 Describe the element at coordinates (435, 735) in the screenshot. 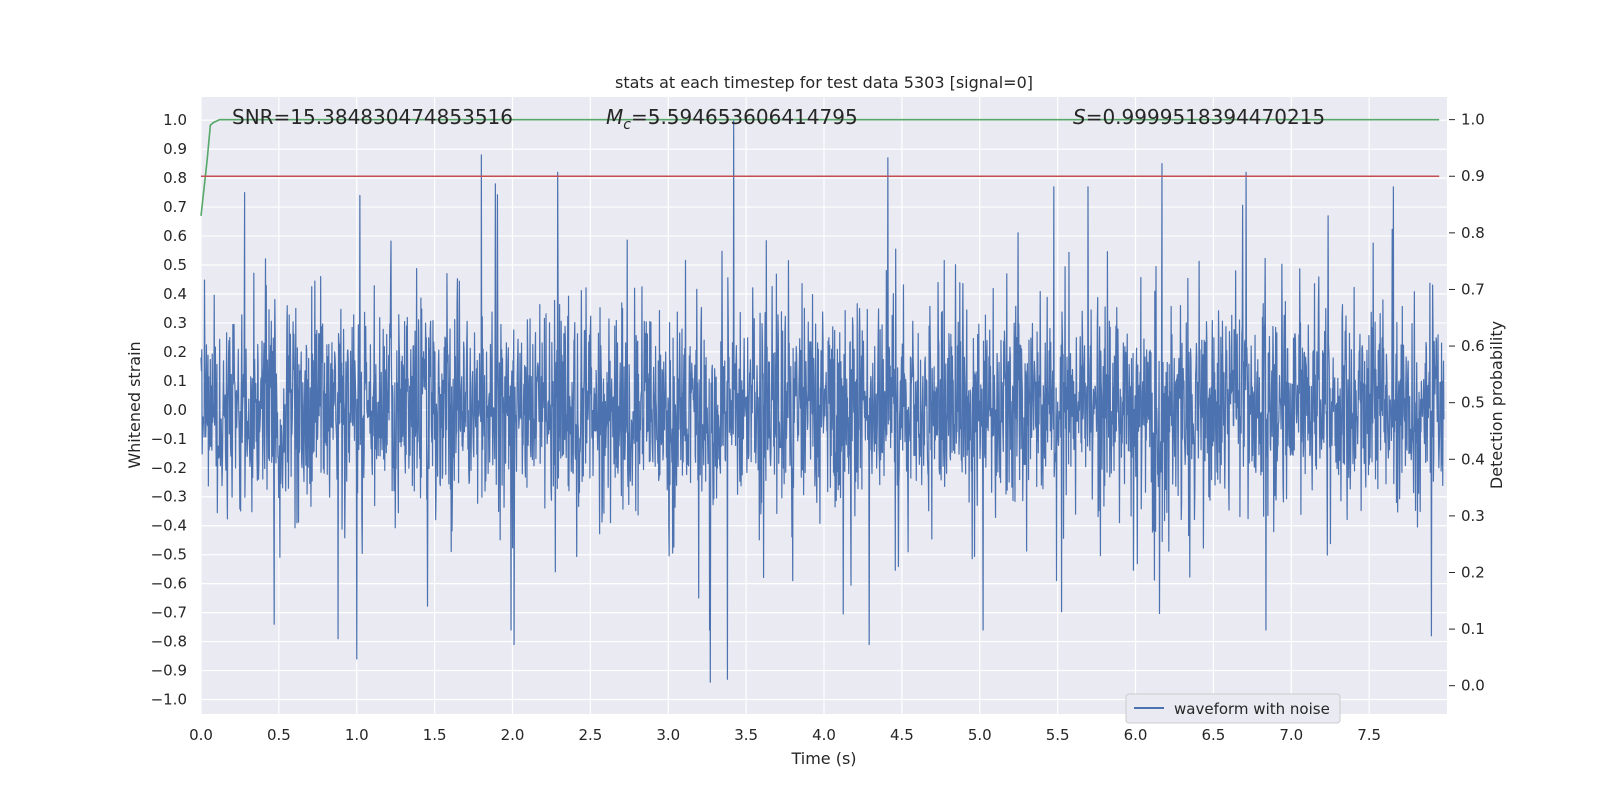

I see `x-tick-label-3: 1.5` at that location.